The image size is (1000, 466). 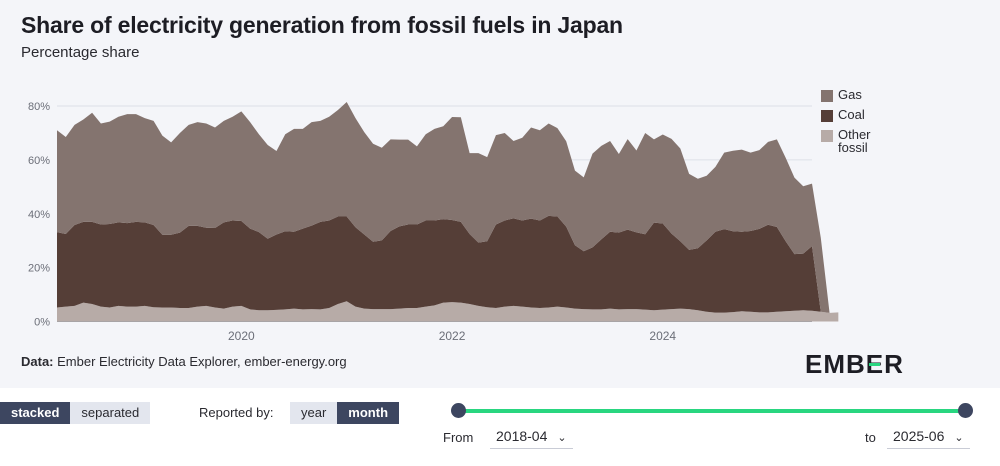 I want to click on to-date-value: 2025-06, so click(x=919, y=436).